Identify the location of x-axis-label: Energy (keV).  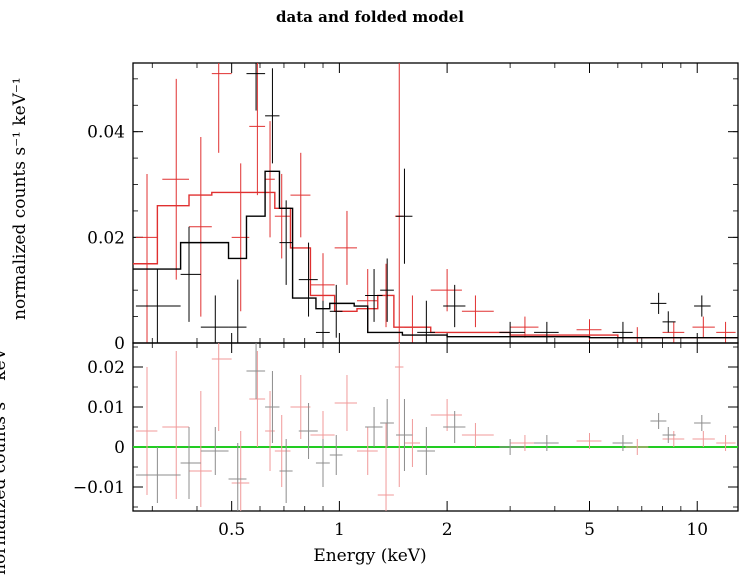
(370, 556).